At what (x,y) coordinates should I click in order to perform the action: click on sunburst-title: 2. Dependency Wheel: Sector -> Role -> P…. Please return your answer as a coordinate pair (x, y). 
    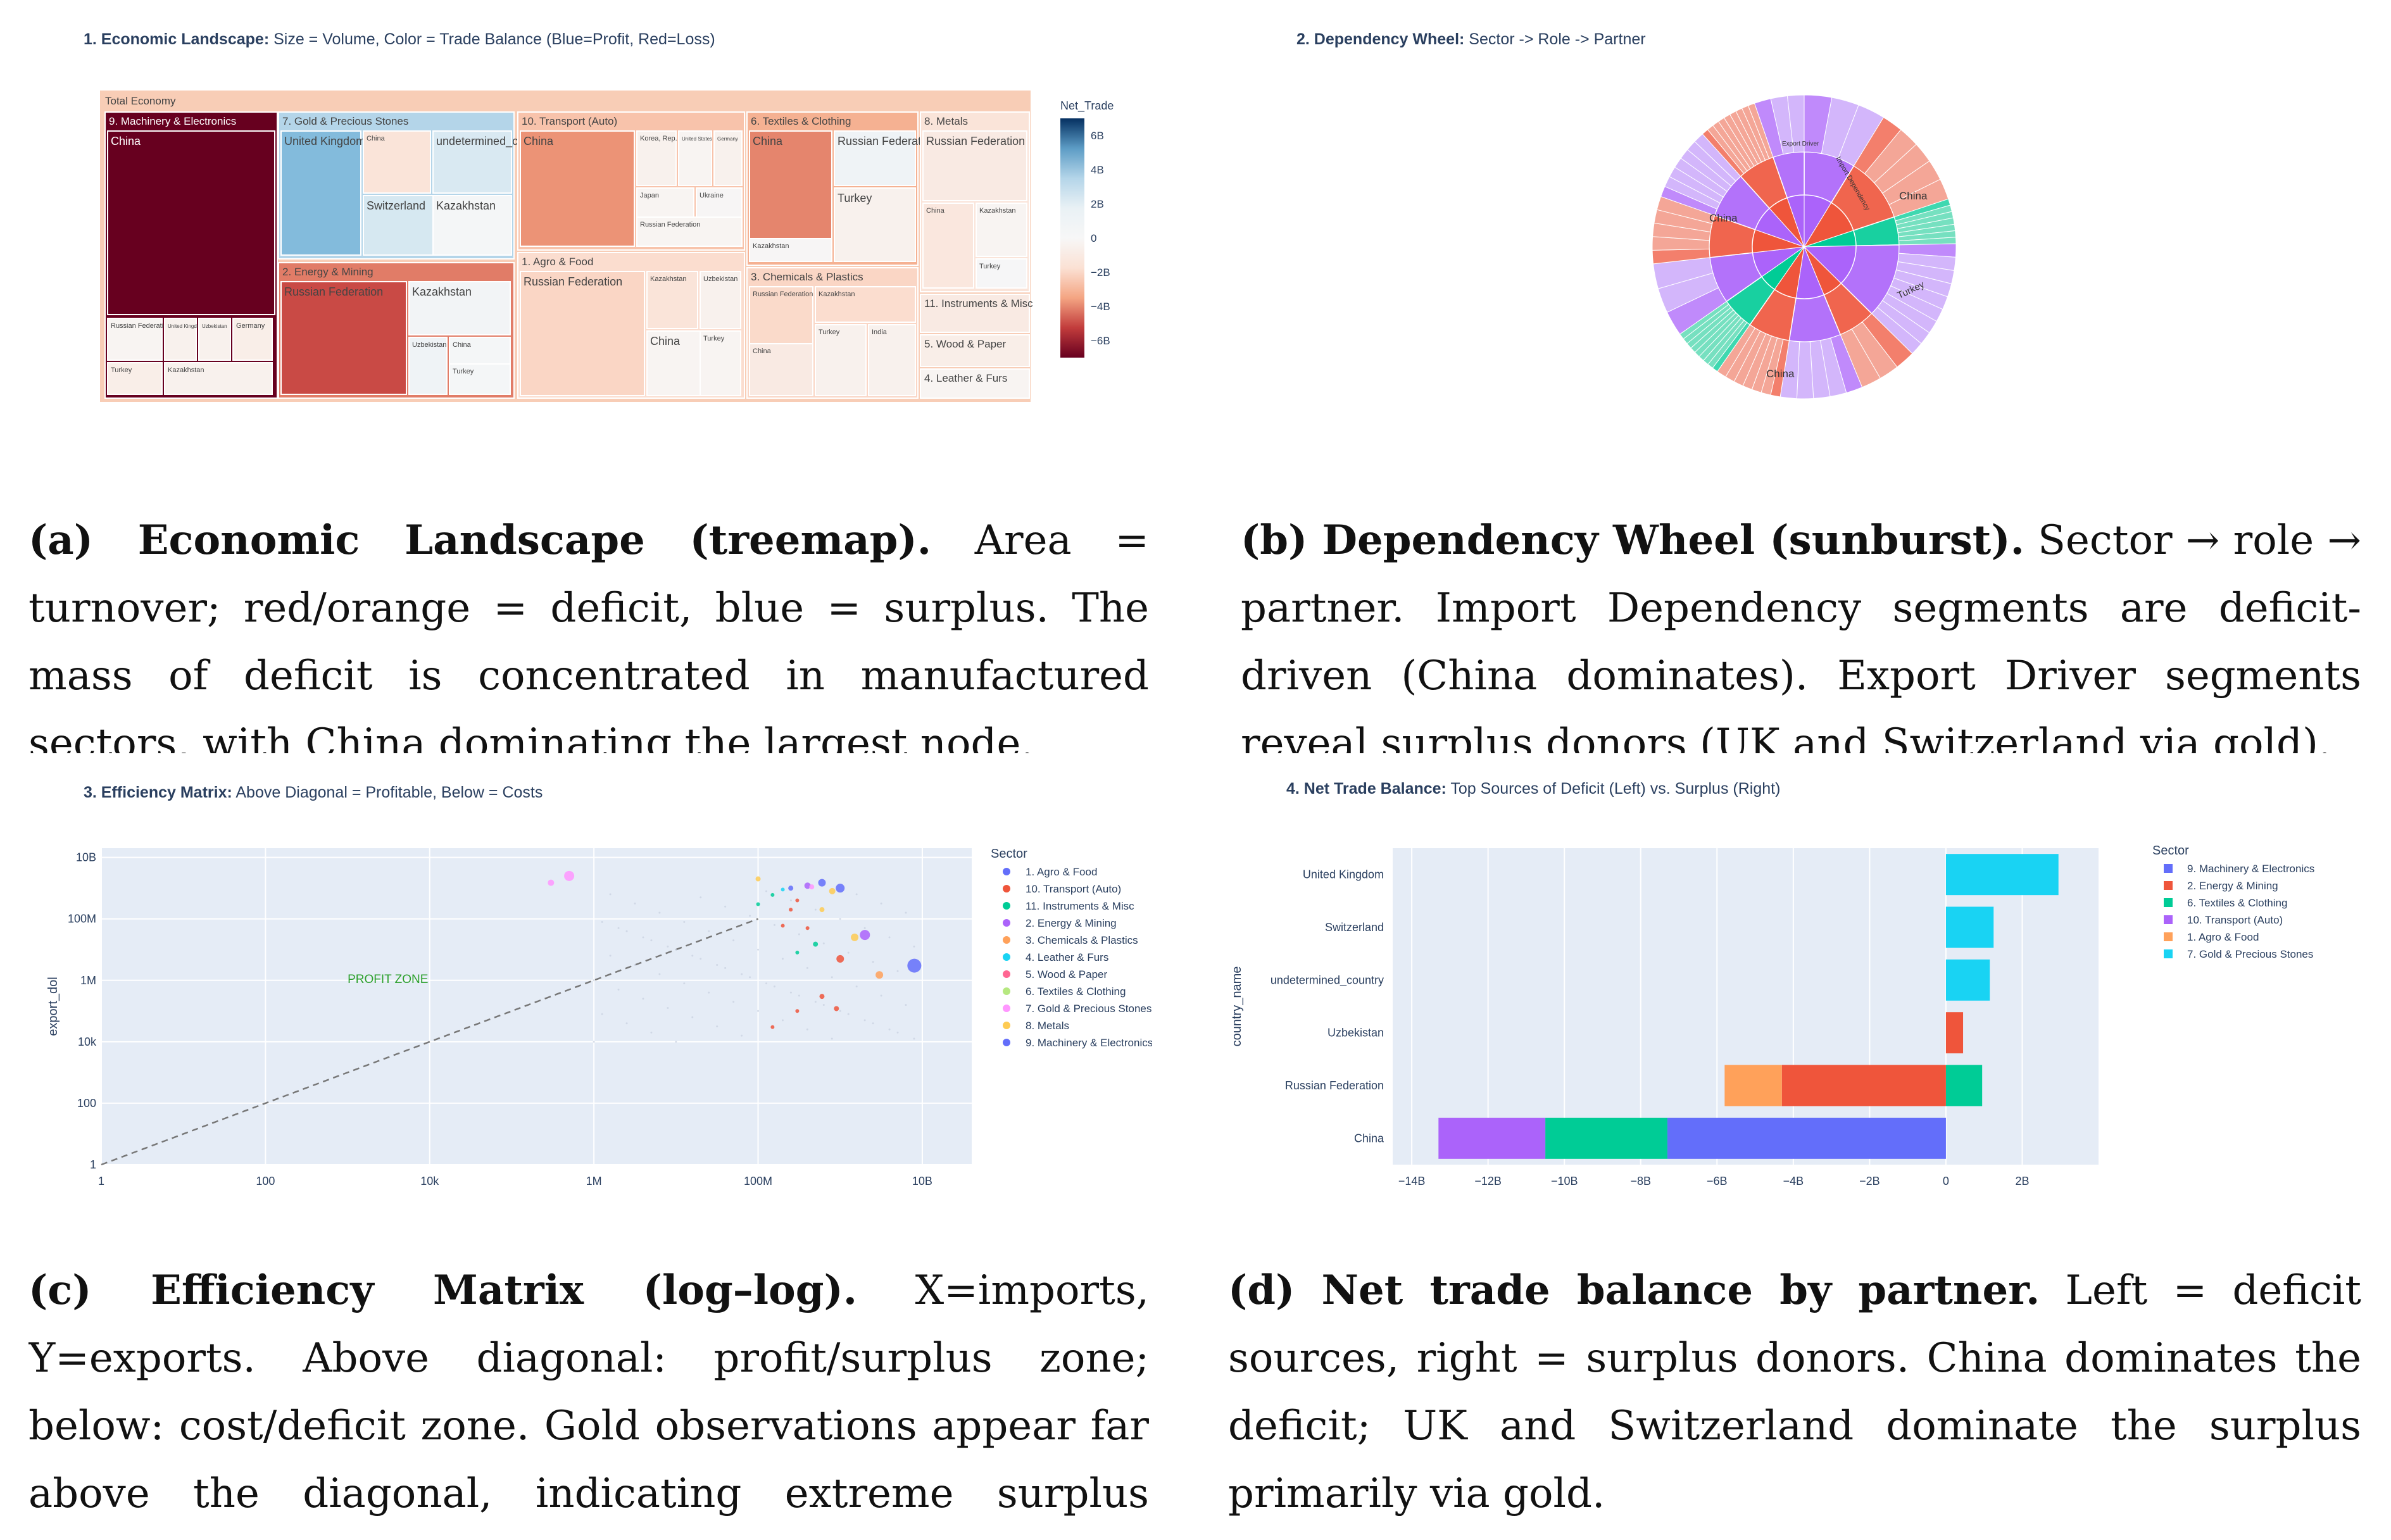
    Looking at the image, I should click on (1471, 39).